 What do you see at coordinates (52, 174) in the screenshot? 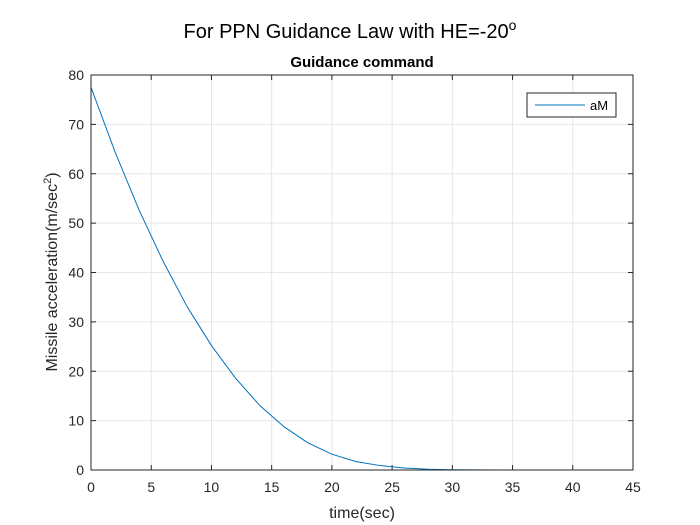
I see `y-axis-label-close: )` at bounding box center [52, 174].